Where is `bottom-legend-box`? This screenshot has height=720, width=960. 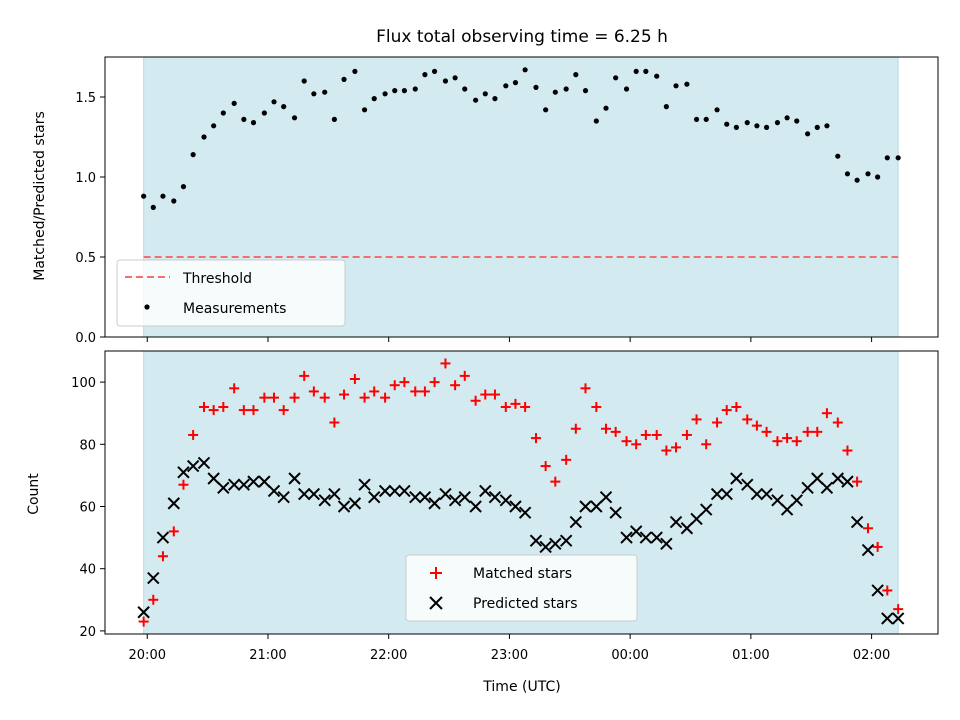
bottom-legend-box is located at coordinates (521, 588).